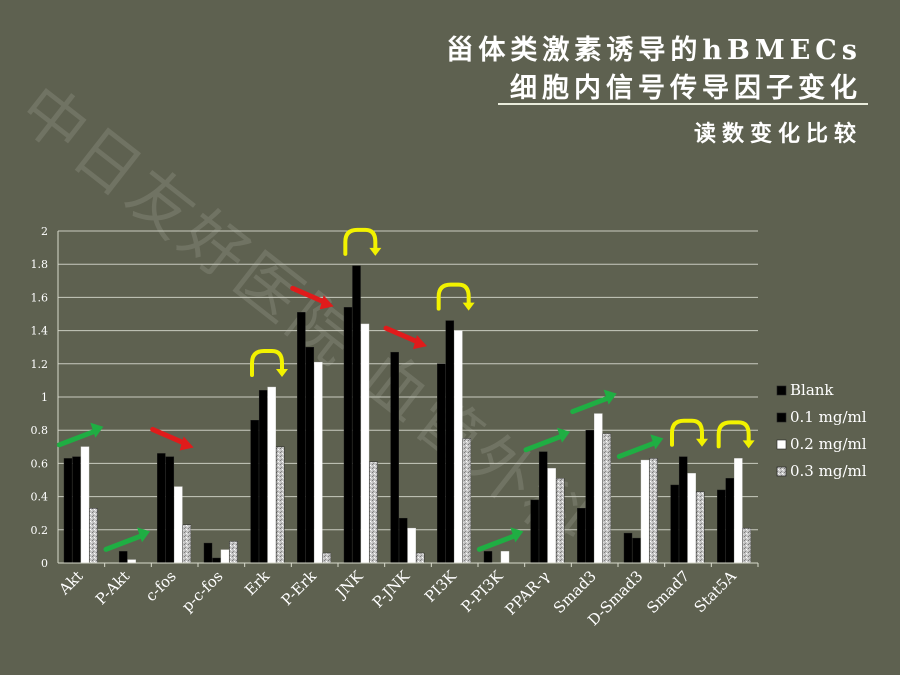  Describe the element at coordinates (821, 430) in the screenshot. I see `legend: Blank 0.1 mg/ml 0.2 mg/ml 0.3 mg/ml` at that location.